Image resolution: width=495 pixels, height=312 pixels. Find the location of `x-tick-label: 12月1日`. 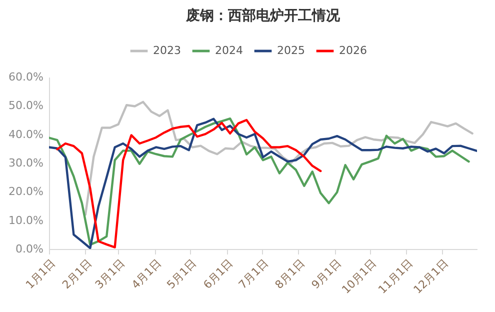

x-tick-label: 12月1日 is located at coordinates (431, 276).